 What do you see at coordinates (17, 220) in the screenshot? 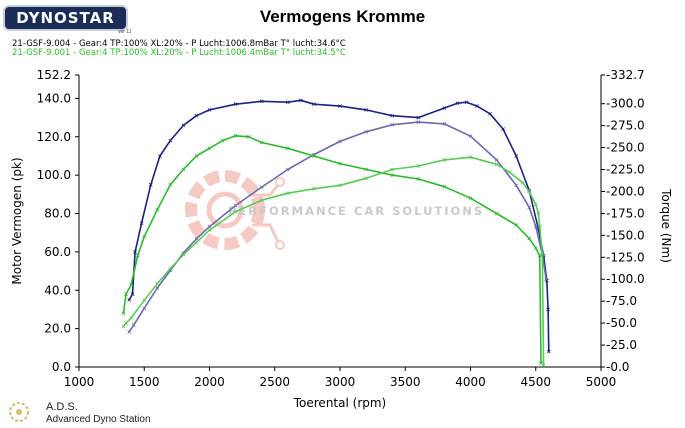
I see `y-axis-label: Motor Vermogen (pk)` at bounding box center [17, 220].